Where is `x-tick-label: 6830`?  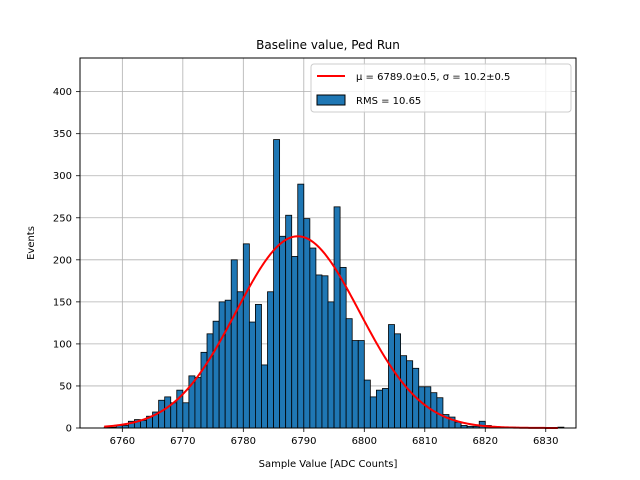 x-tick-label: 6830 is located at coordinates (545, 441).